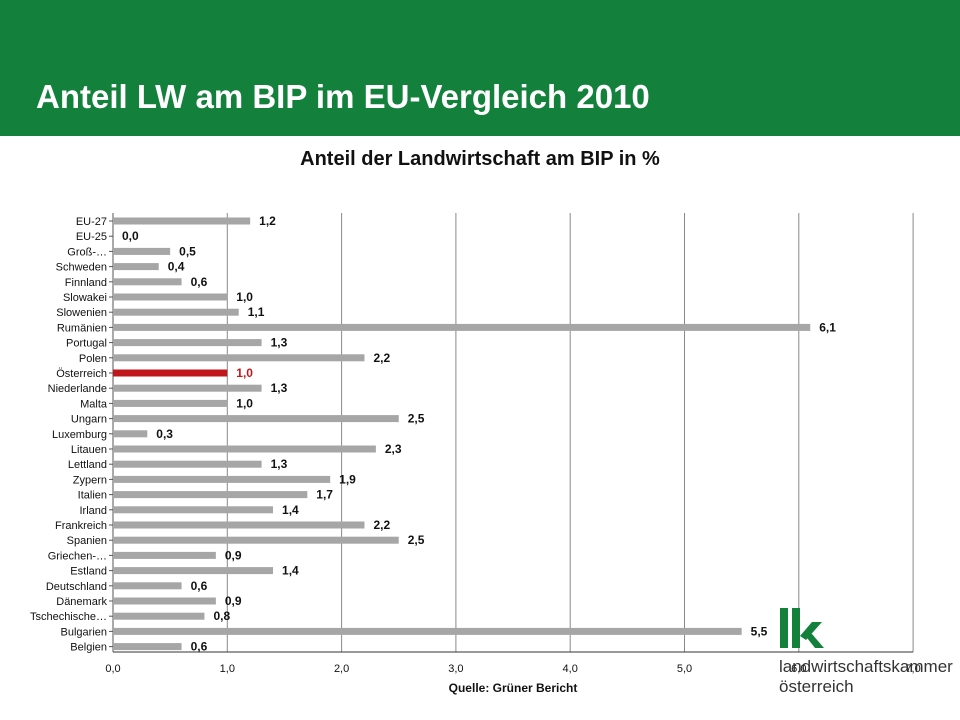 The image size is (960, 720). What do you see at coordinates (130, 236) in the screenshot?
I see `data-label: 0,0` at bounding box center [130, 236].